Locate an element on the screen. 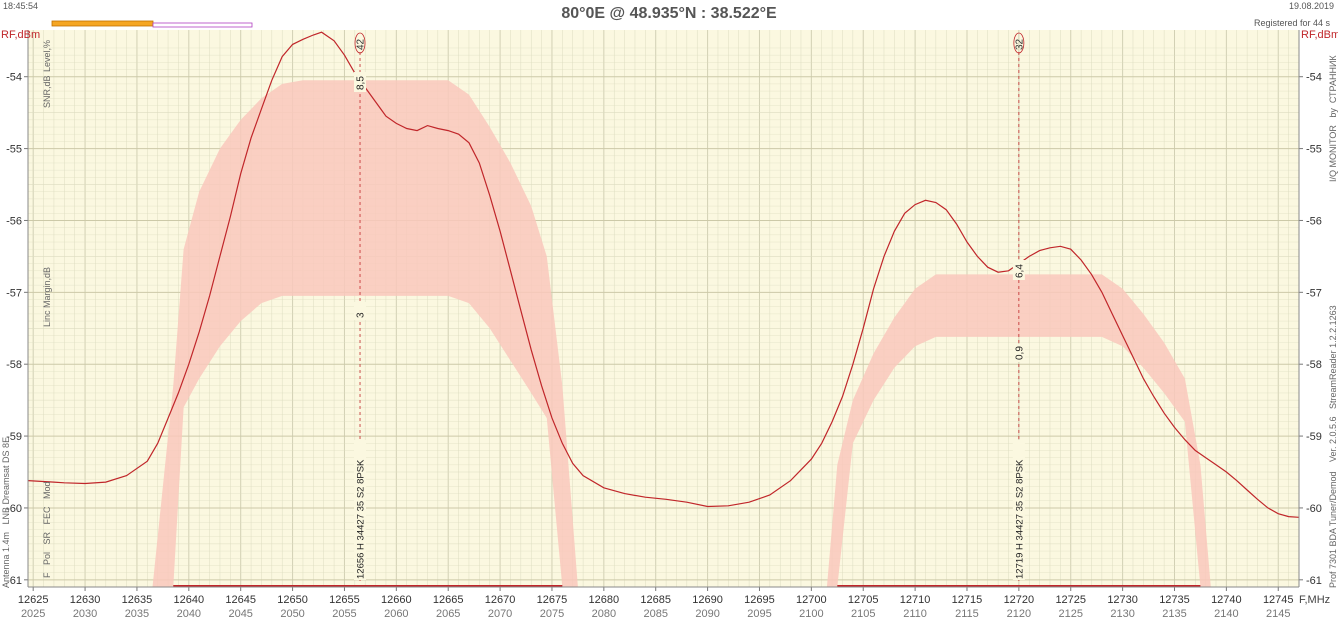 The width and height of the screenshot is (1338, 622). x-tick-if-label: 2055 is located at coordinates (344, 614).